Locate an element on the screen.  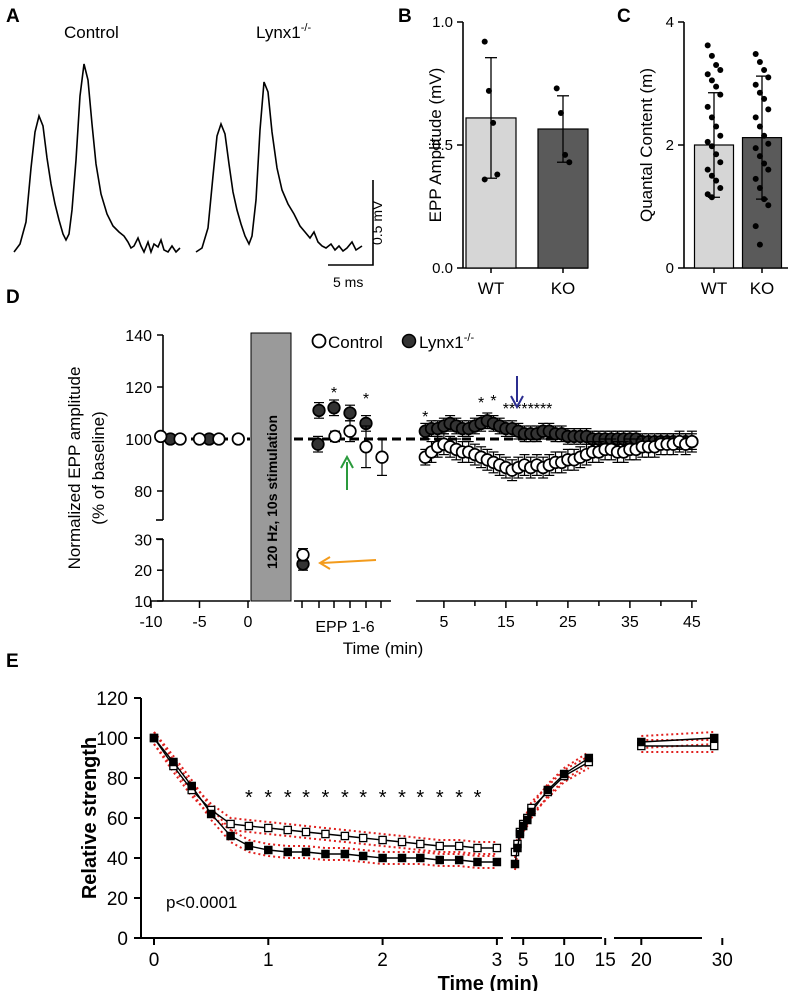
panel-b-letter: B is located at coordinates (405, 16).